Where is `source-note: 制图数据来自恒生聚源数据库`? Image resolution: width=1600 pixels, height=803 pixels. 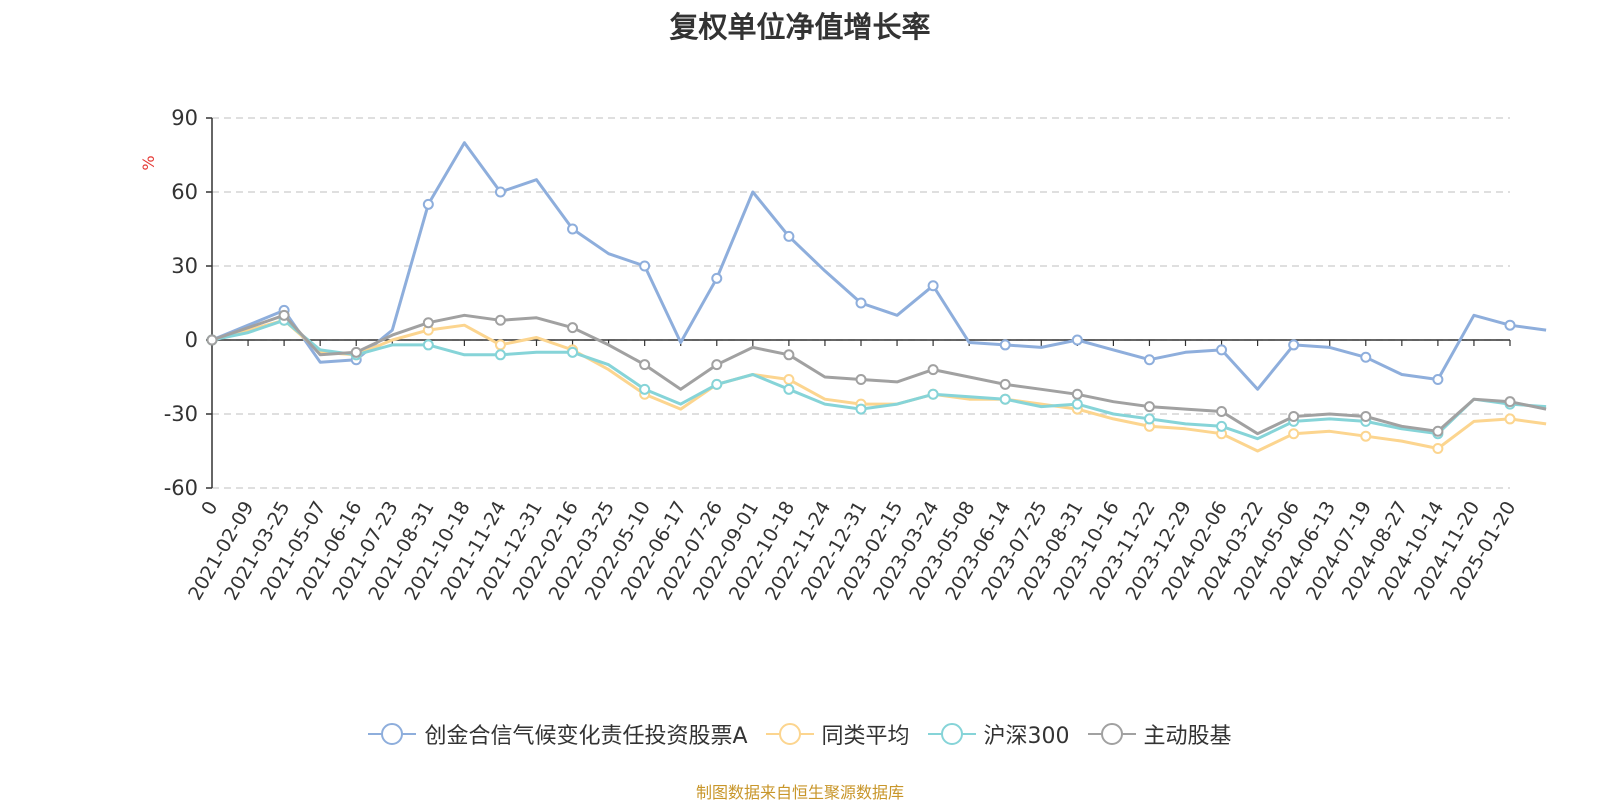
source-note: 制图数据来自恒生聚源数据库 is located at coordinates (799, 792).